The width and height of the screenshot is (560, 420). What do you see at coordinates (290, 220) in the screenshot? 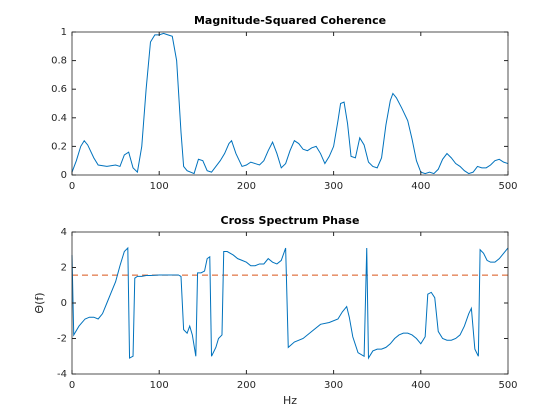
I see `chart-title: Cross Spectrum Phase` at bounding box center [290, 220].